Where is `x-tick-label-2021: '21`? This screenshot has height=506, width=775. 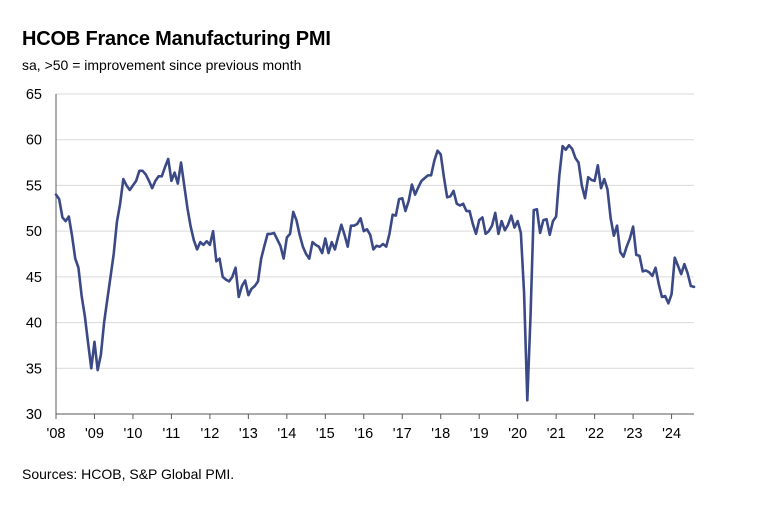 x-tick-label-2021: '21 is located at coordinates (556, 434).